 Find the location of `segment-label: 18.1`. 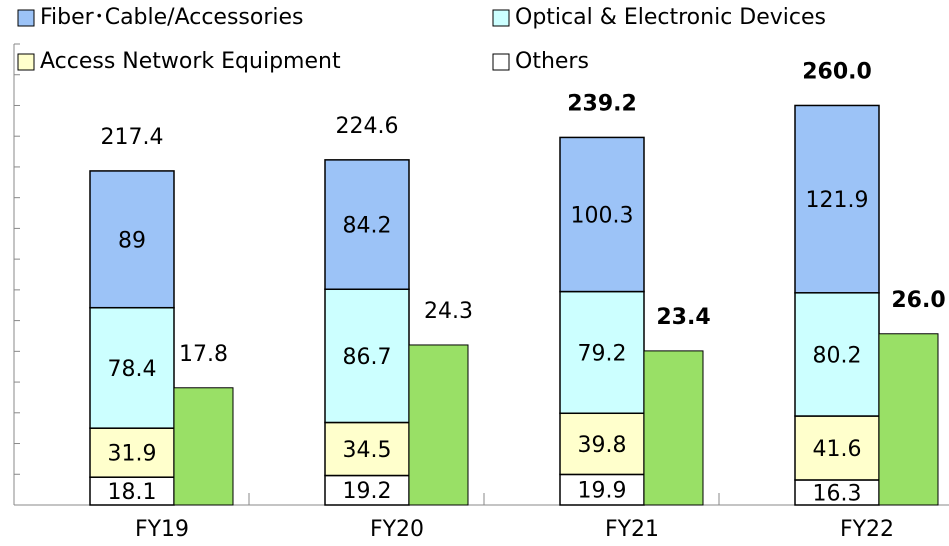

segment-label: 18.1 is located at coordinates (132, 492).